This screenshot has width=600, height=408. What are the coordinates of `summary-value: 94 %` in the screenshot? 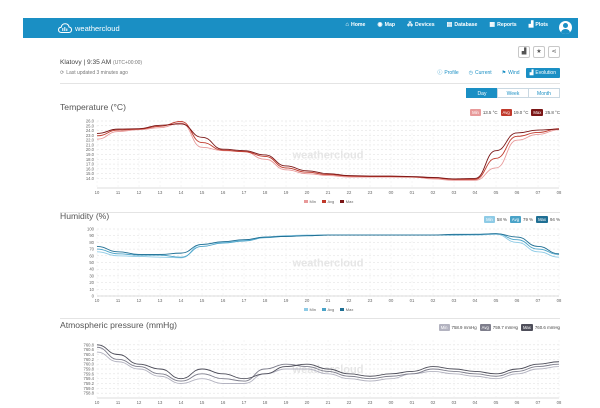 It's located at (554, 219).